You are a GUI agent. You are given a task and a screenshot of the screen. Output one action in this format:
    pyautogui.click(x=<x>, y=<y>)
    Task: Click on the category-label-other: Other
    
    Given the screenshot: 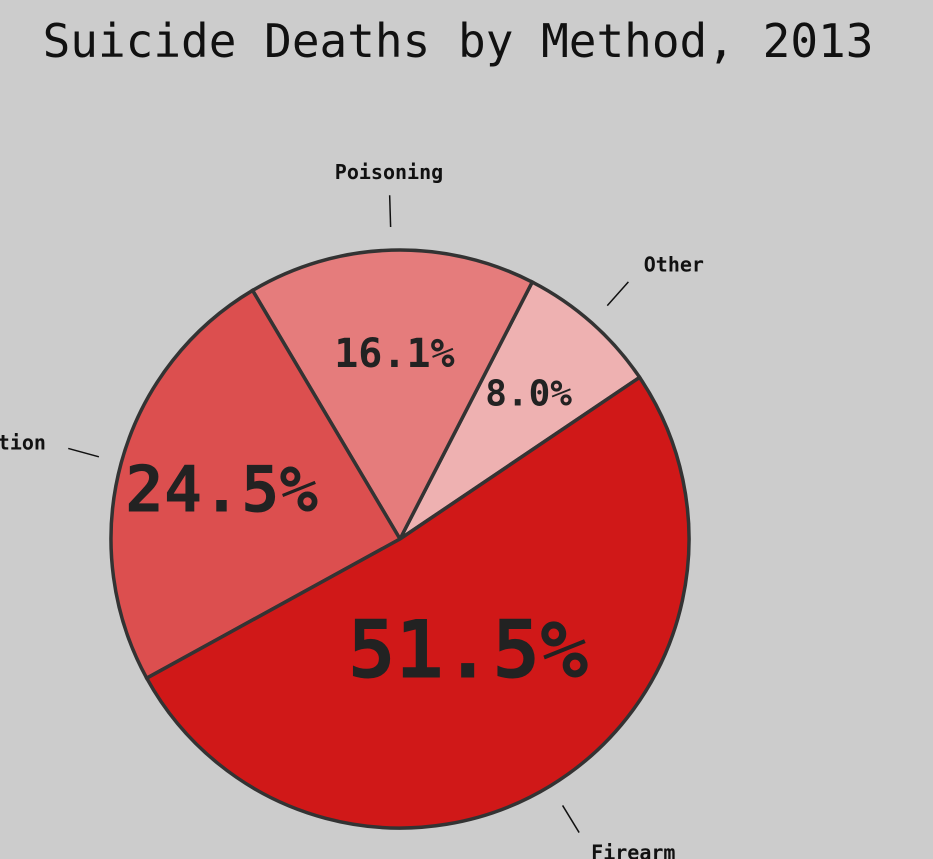 What is the action you would take?
    pyautogui.click(x=674, y=265)
    